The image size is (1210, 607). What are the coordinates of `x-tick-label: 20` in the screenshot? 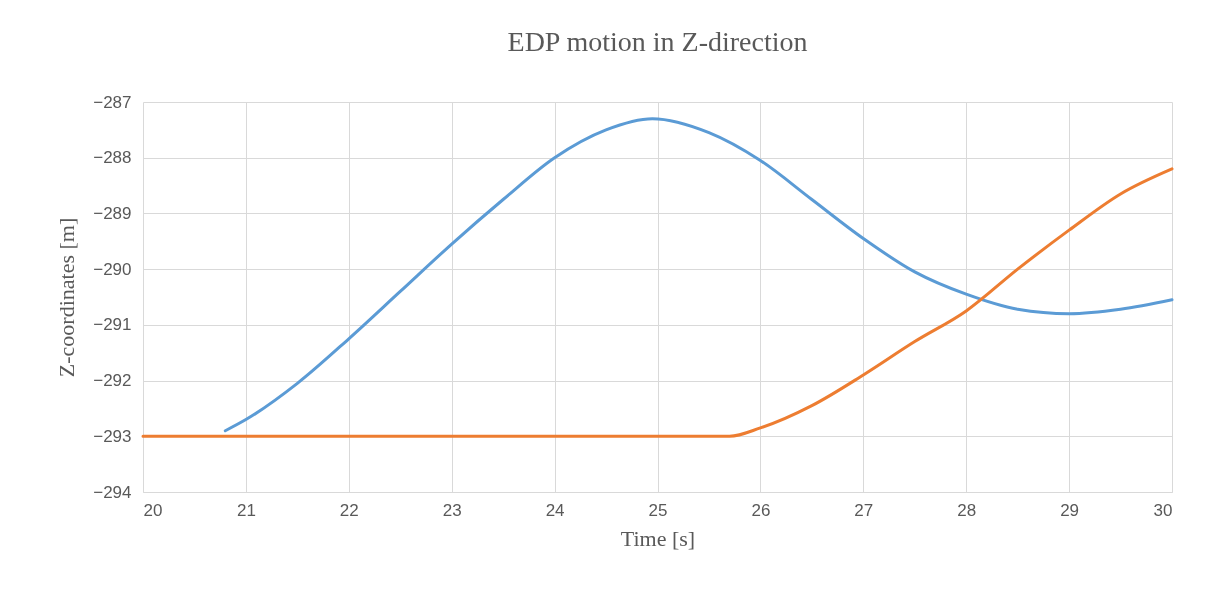 It's located at (153, 510).